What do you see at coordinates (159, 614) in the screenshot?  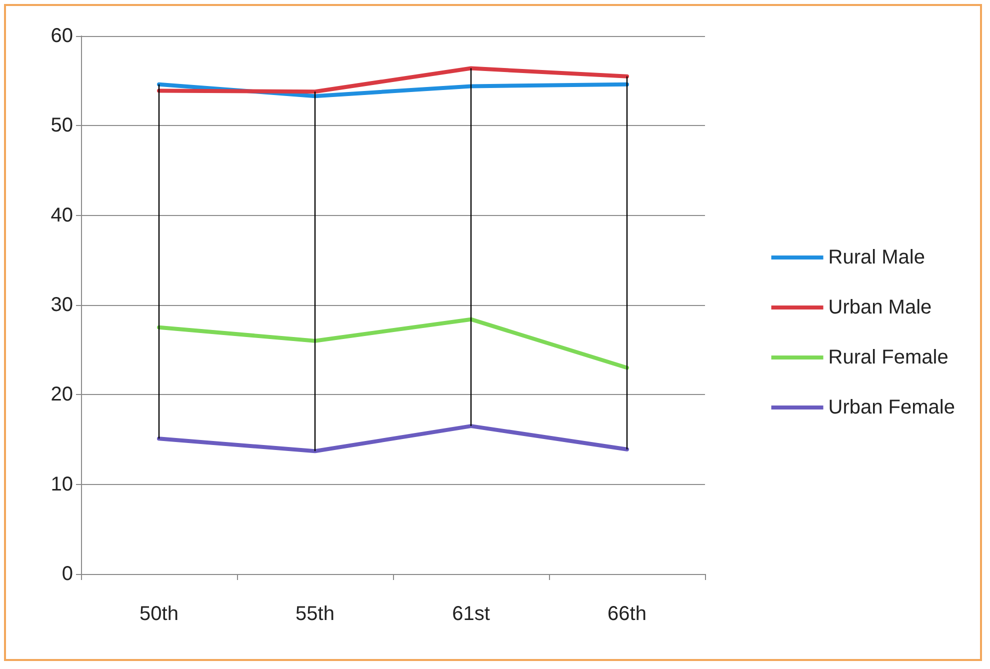 I see `x-tick-label: 50th` at bounding box center [159, 614].